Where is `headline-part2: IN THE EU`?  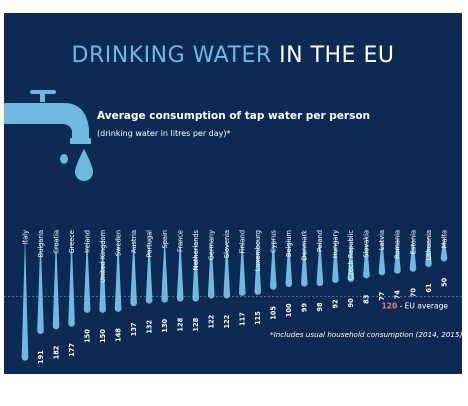 headline-part2: IN THE EU is located at coordinates (337, 55).